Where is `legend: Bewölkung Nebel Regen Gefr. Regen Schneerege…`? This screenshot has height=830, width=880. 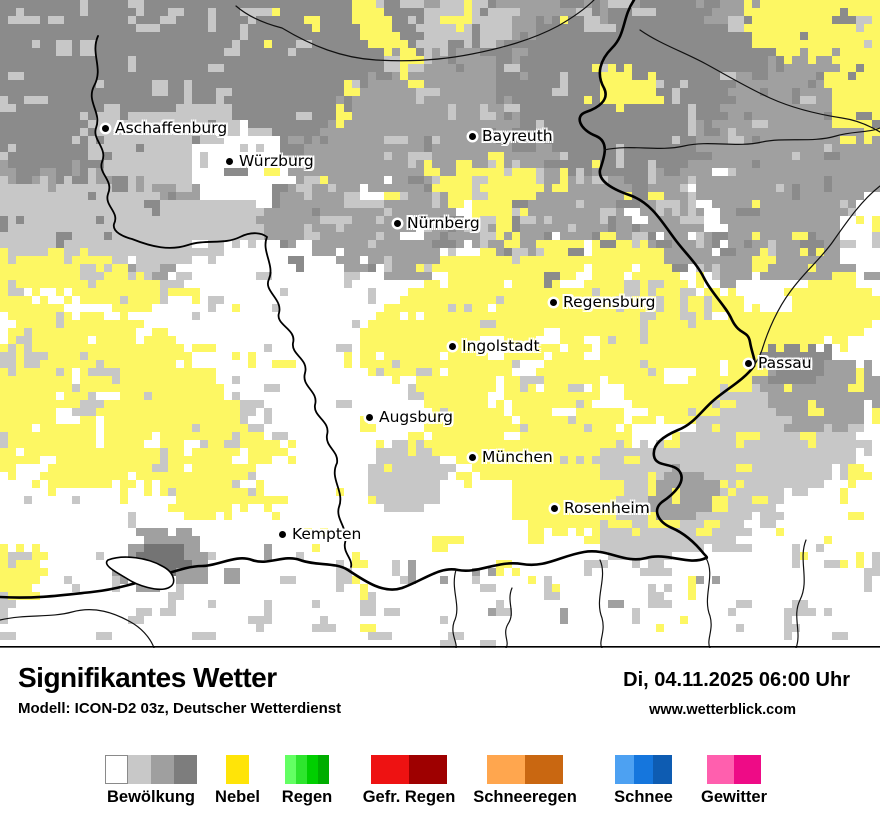
legend: Bewölkung Nebel Regen Gefr. Regen Schneerege… is located at coordinates (440, 783).